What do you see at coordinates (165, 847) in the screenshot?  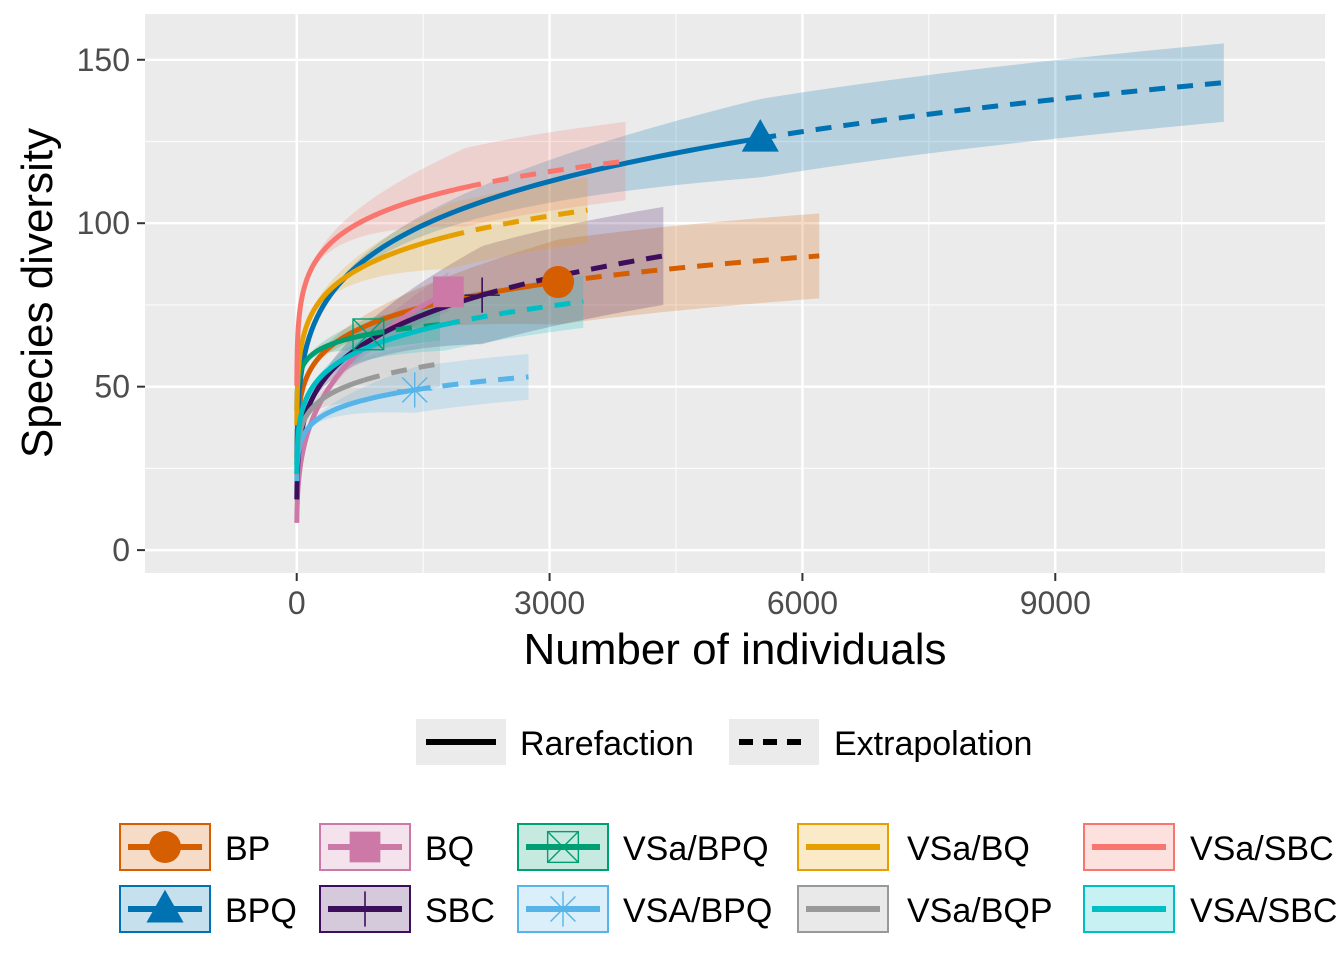 I see `legend-marker-bp` at bounding box center [165, 847].